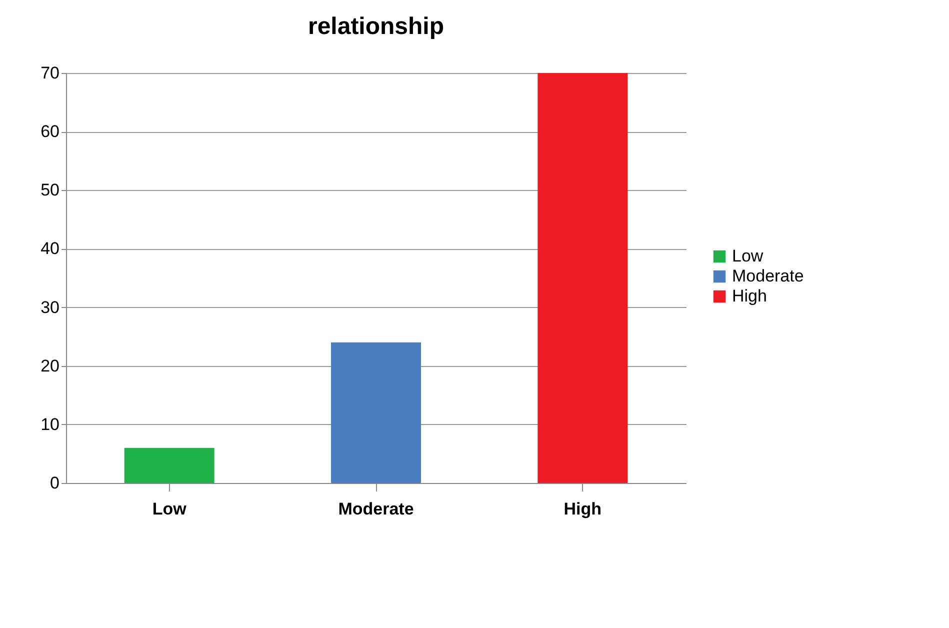 Image resolution: width=949 pixels, height=628 pixels. What do you see at coordinates (50, 190) in the screenshot?
I see `y-tick-label: 50` at bounding box center [50, 190].